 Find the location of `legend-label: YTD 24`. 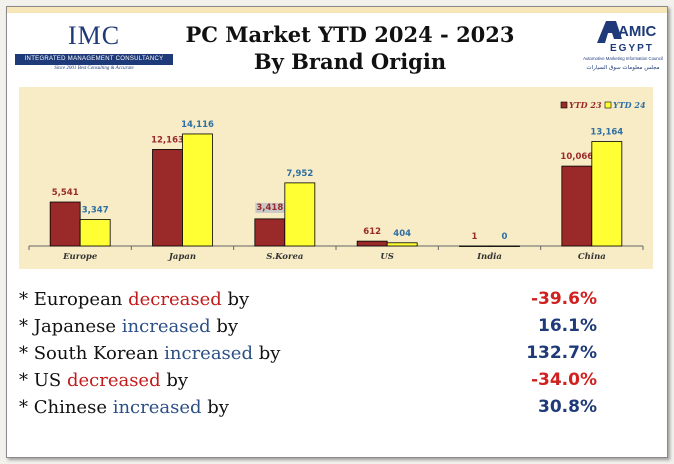

legend-label: YTD 24 is located at coordinates (629, 105).